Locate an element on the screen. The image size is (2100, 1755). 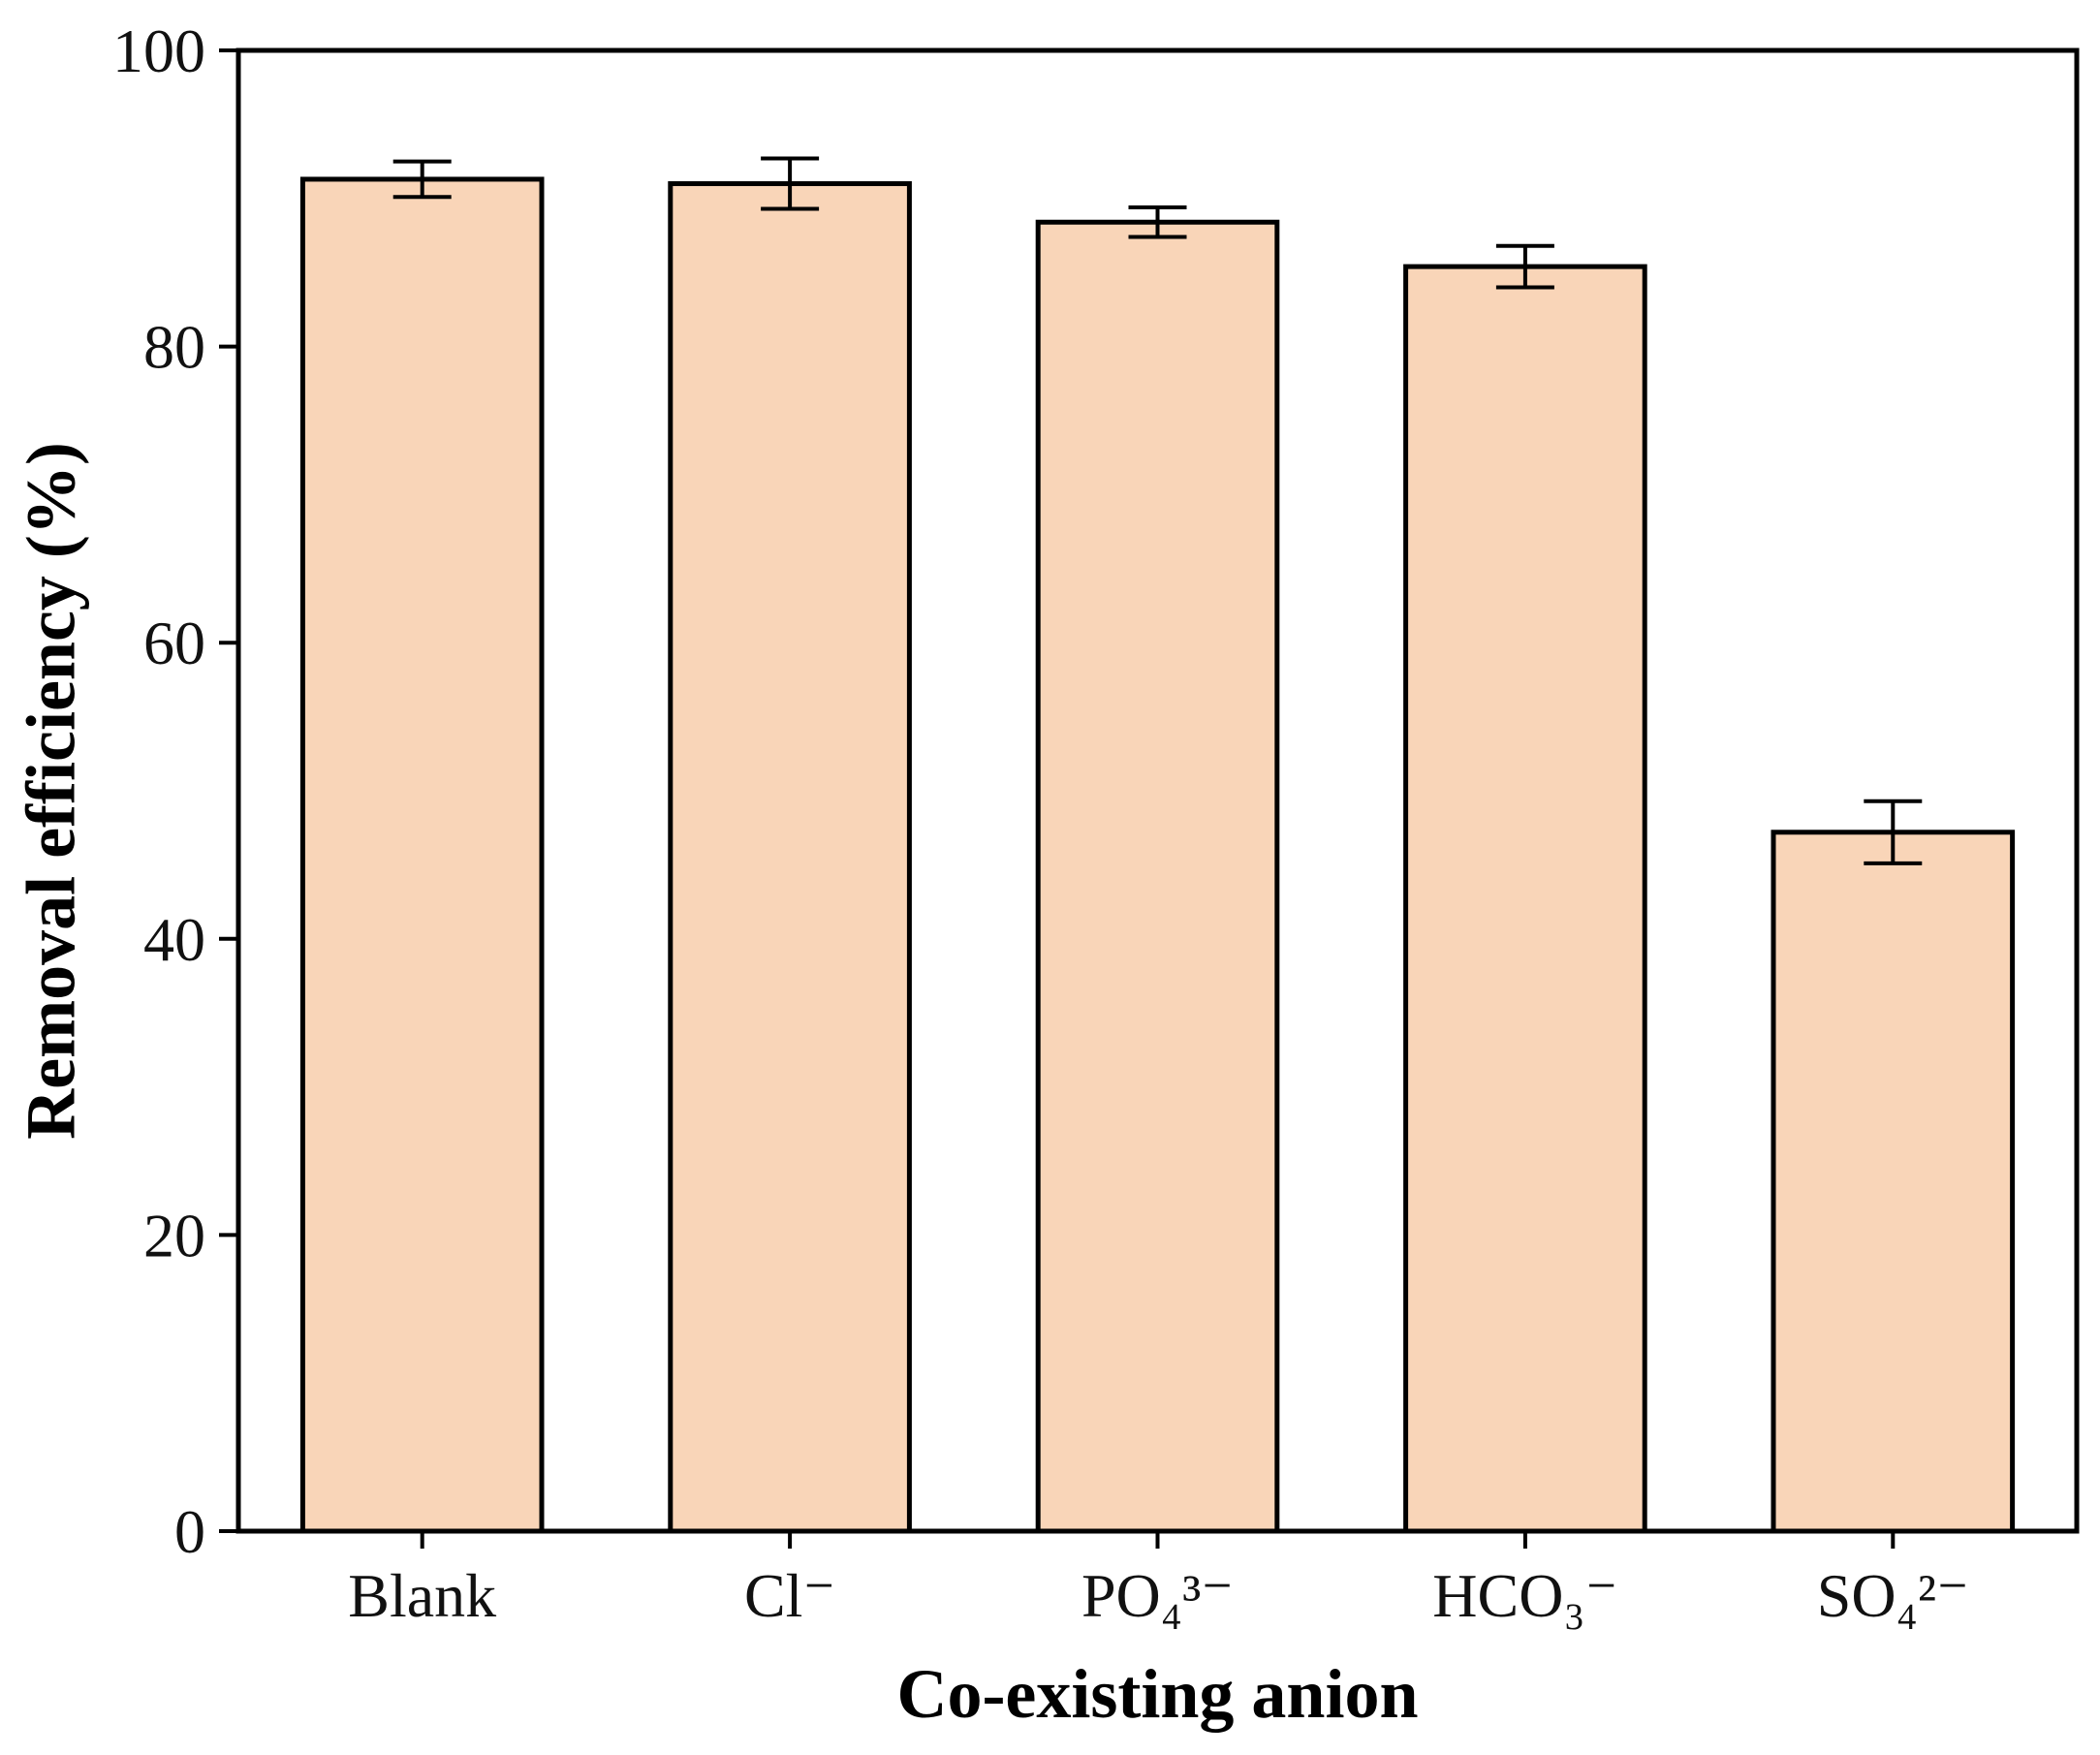
y-tick-label-0: 0 is located at coordinates (189, 1531).